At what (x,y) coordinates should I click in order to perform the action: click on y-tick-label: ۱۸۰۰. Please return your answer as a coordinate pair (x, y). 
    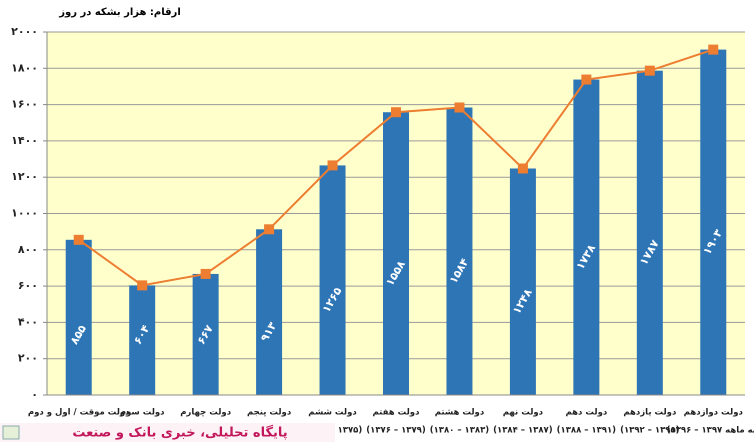
    Looking at the image, I should click on (24, 67).